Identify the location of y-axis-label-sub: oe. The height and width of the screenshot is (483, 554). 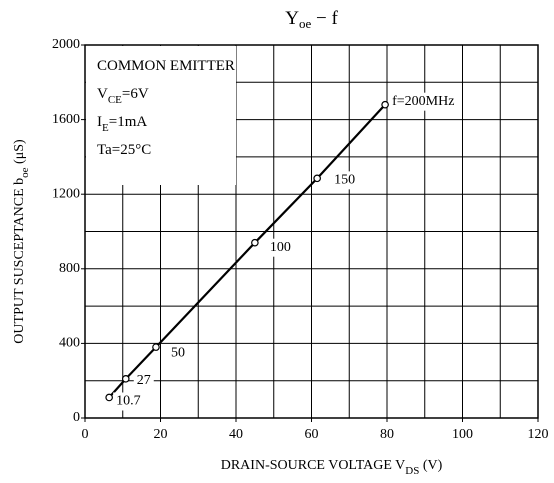
(25, 172).